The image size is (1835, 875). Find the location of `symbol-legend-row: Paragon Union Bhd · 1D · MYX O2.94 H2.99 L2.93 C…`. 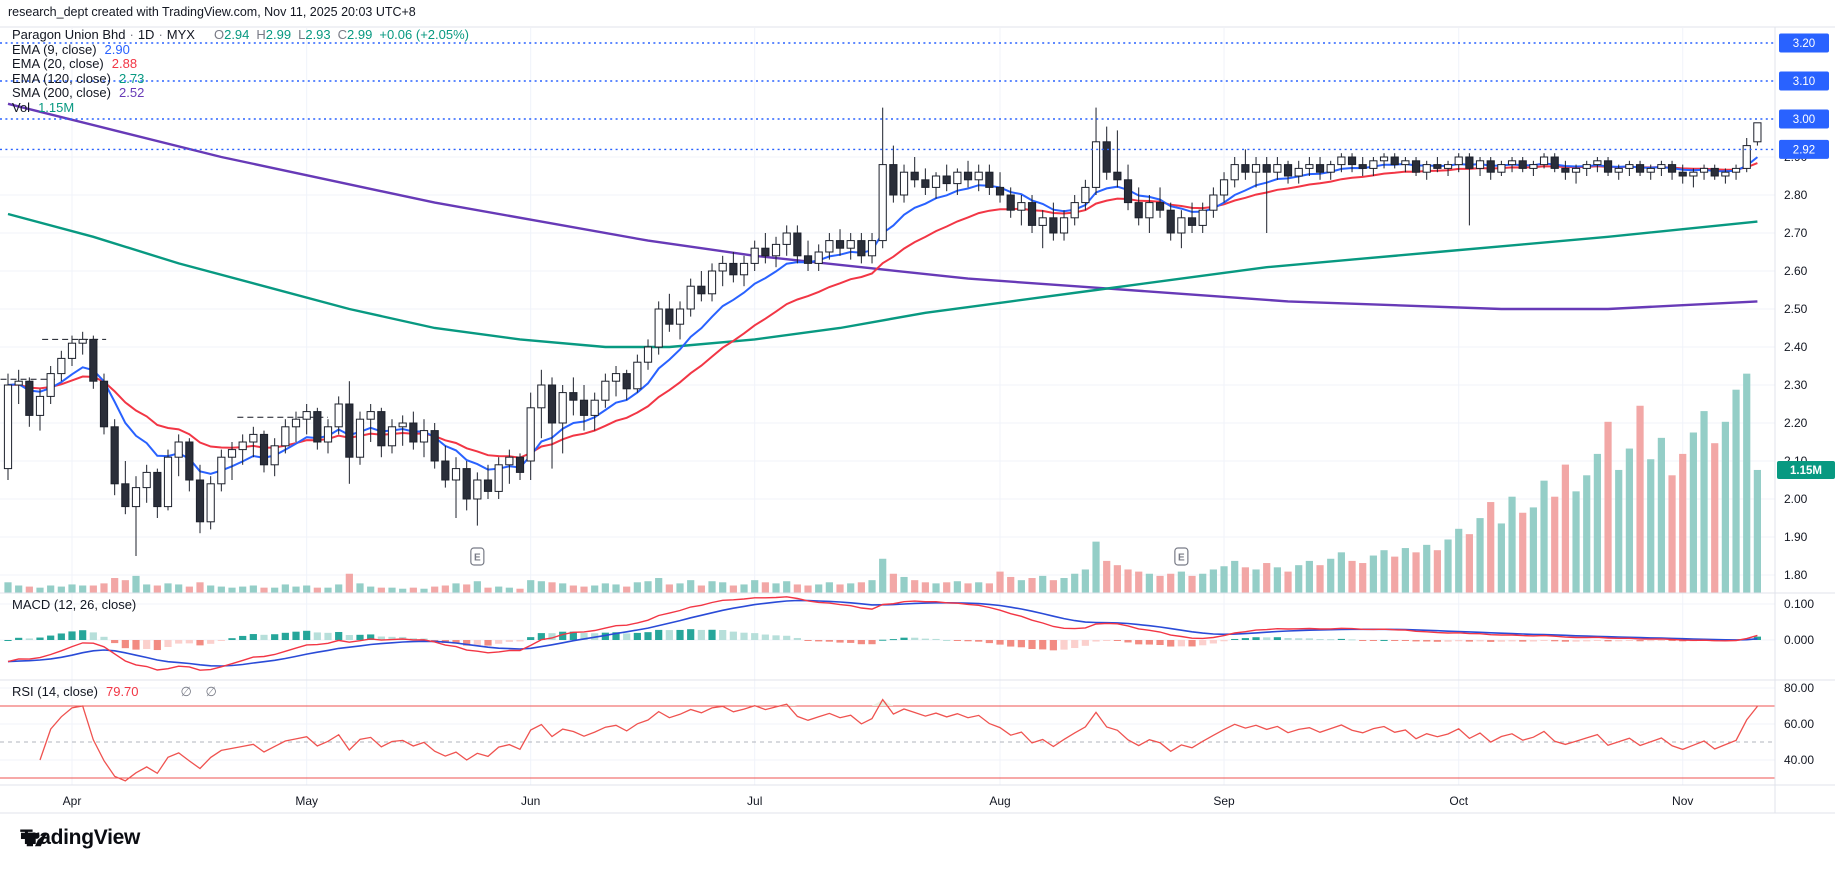

symbol-legend-row: Paragon Union Bhd · 1D · MYX O2.94 H2.99 L2.93 C… is located at coordinates (240, 35).